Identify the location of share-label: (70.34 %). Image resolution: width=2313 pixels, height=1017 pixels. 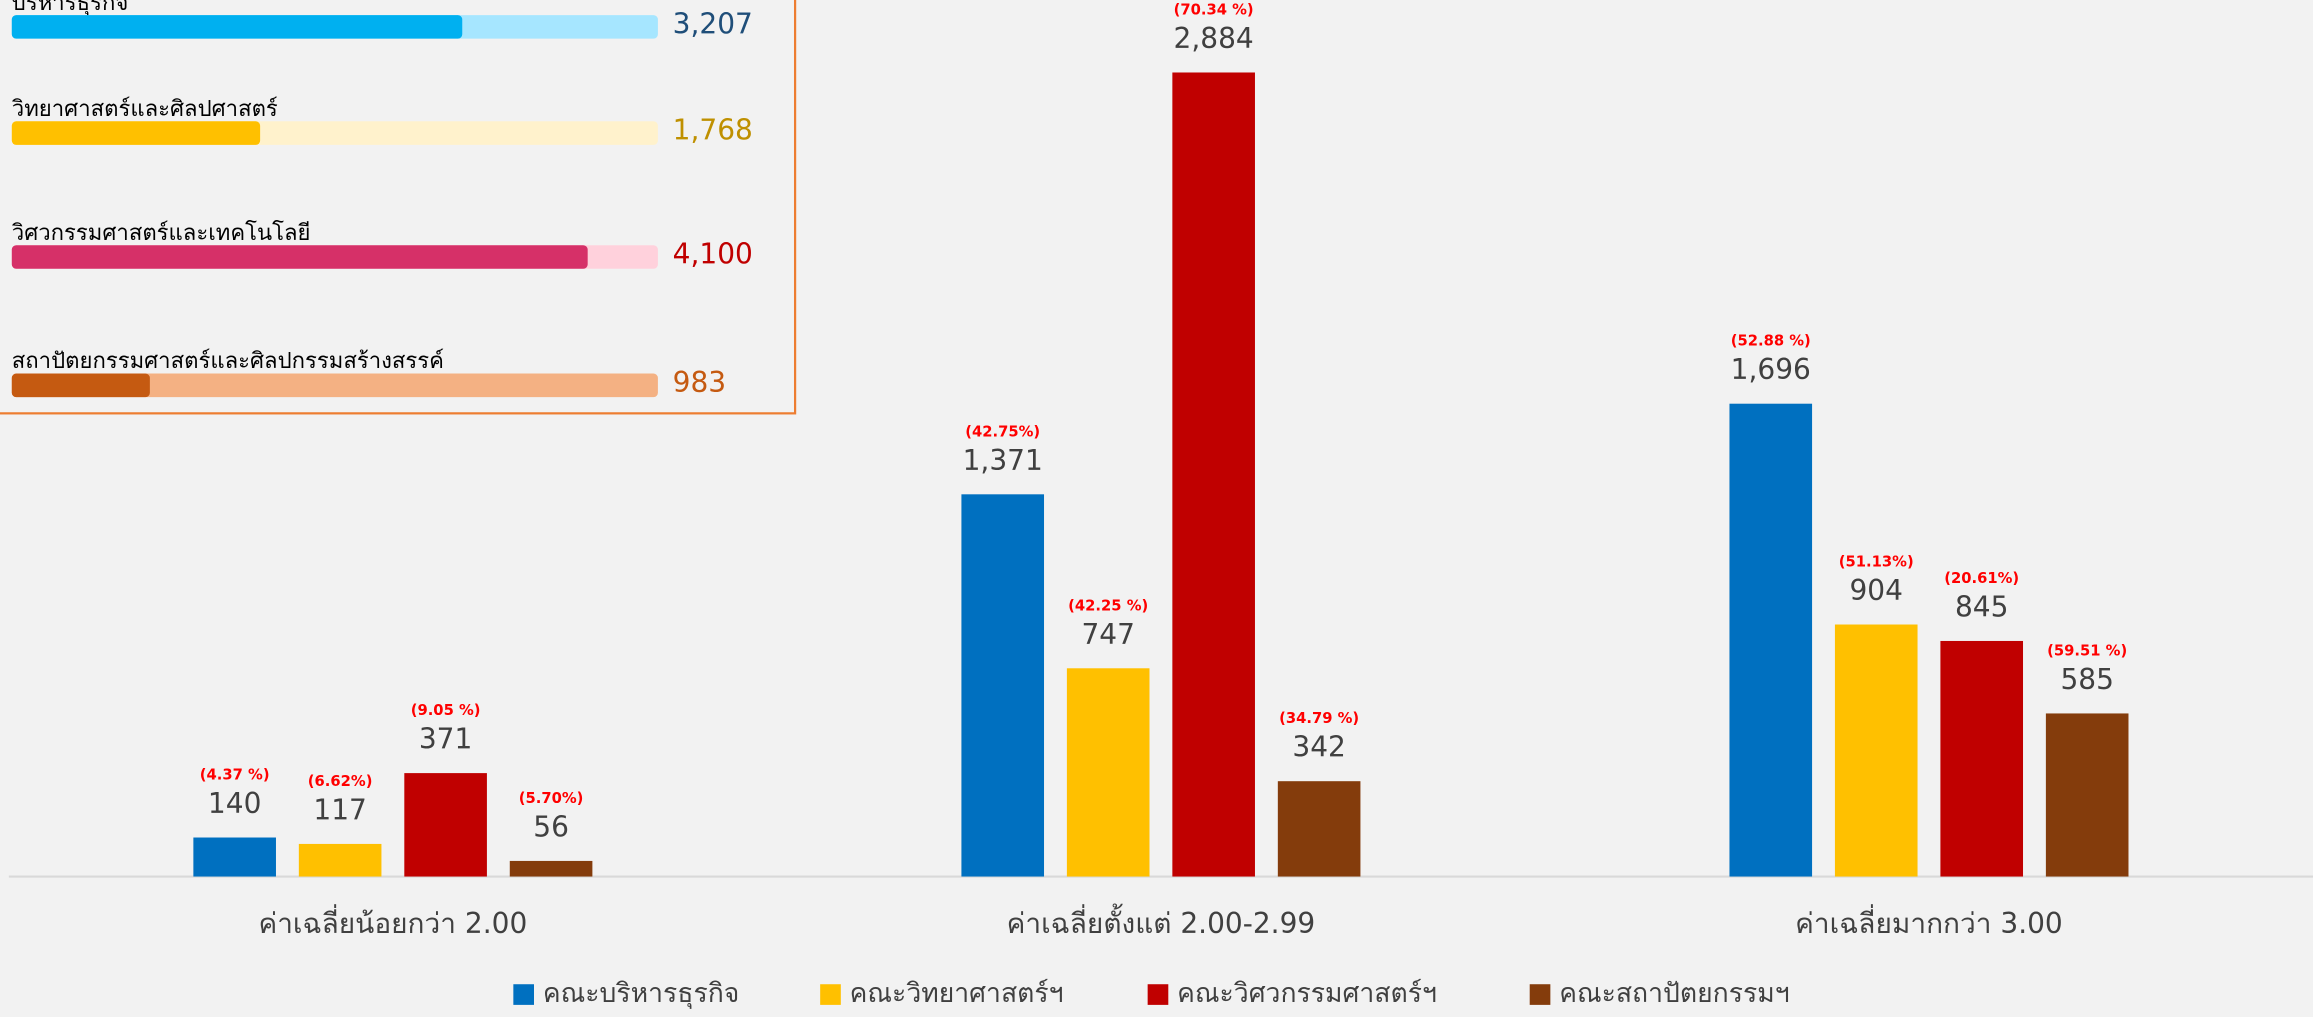
(1214, 10).